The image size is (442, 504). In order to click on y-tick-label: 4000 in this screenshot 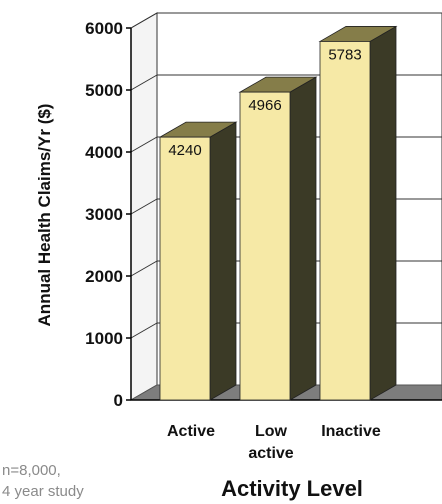, I will do `click(104, 152)`.